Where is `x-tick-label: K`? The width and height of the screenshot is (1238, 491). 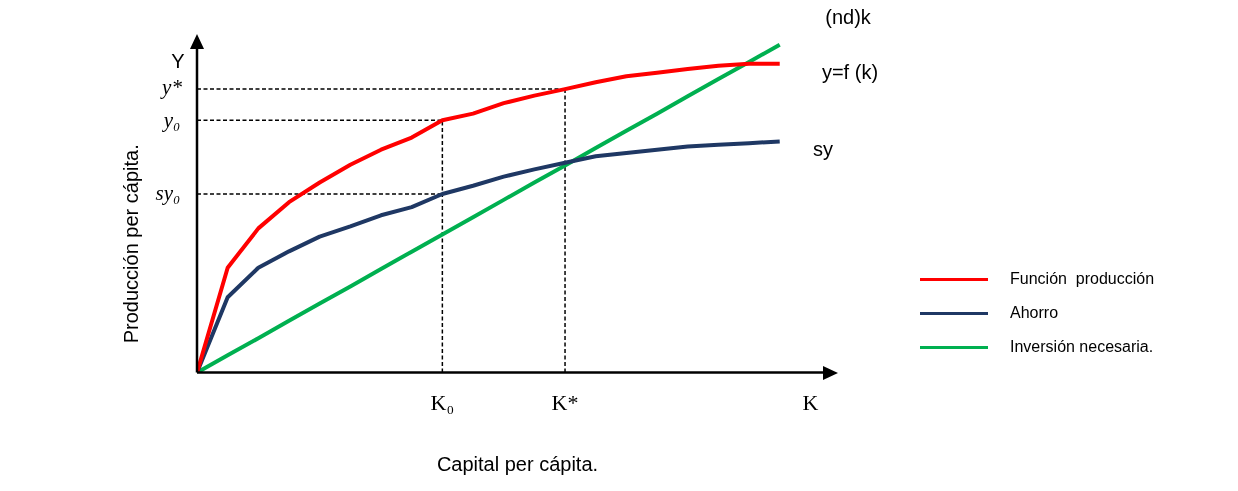 x-tick-label: K is located at coordinates (810, 402).